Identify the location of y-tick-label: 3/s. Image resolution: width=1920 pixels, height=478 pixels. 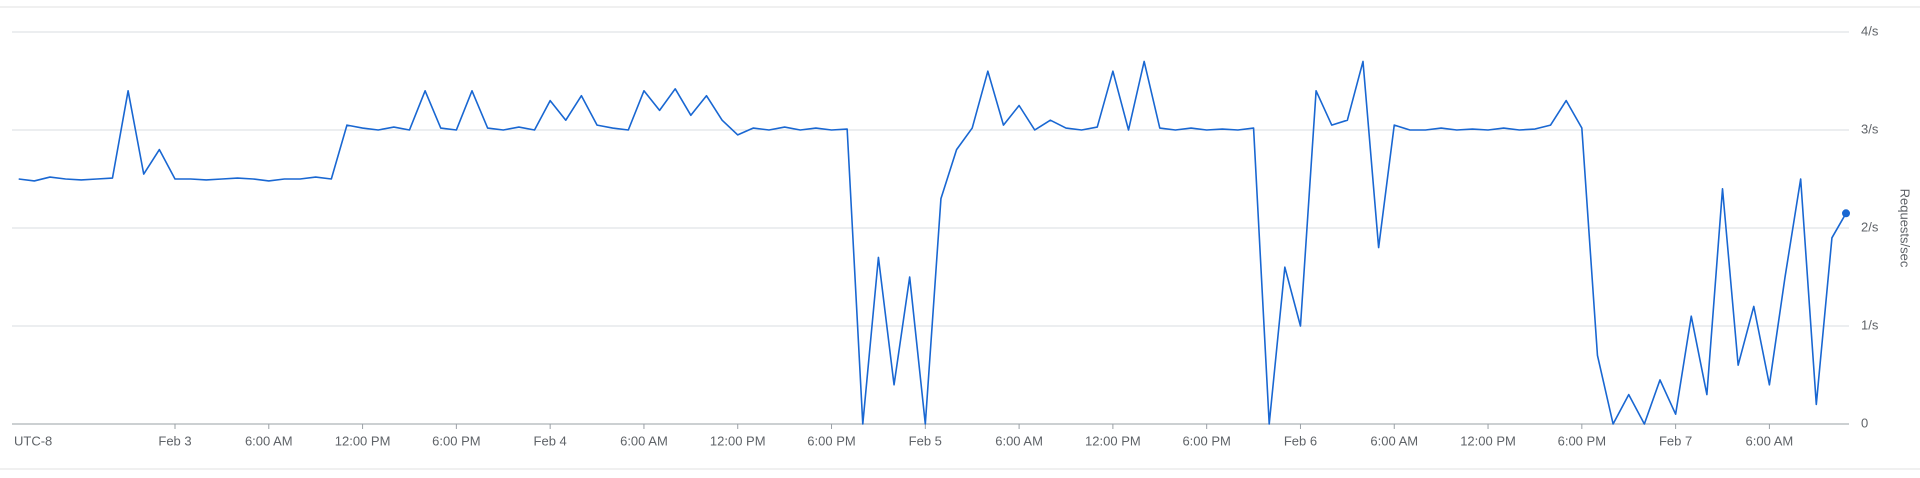
(1870, 128).